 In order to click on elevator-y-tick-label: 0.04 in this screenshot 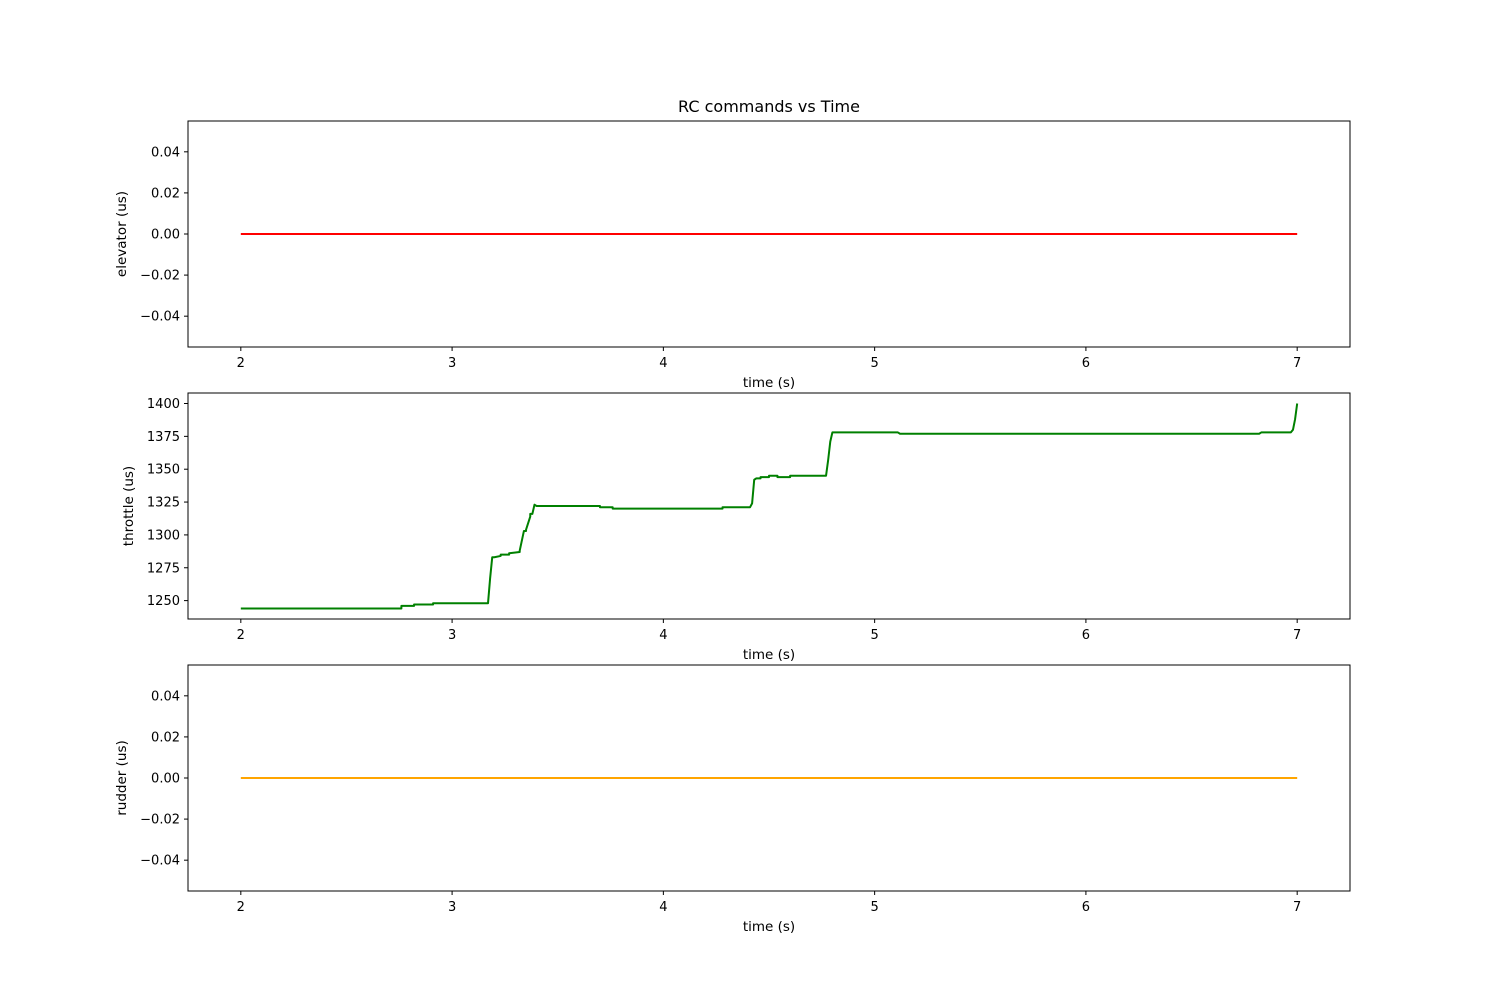, I will do `click(165, 152)`.